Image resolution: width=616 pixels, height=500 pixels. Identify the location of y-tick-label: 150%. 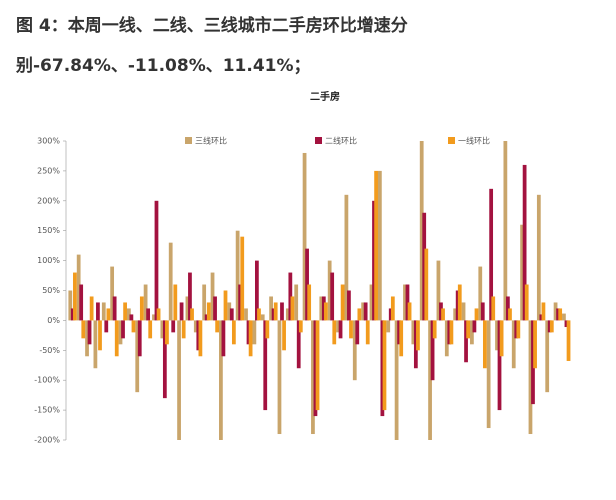
(48, 230).